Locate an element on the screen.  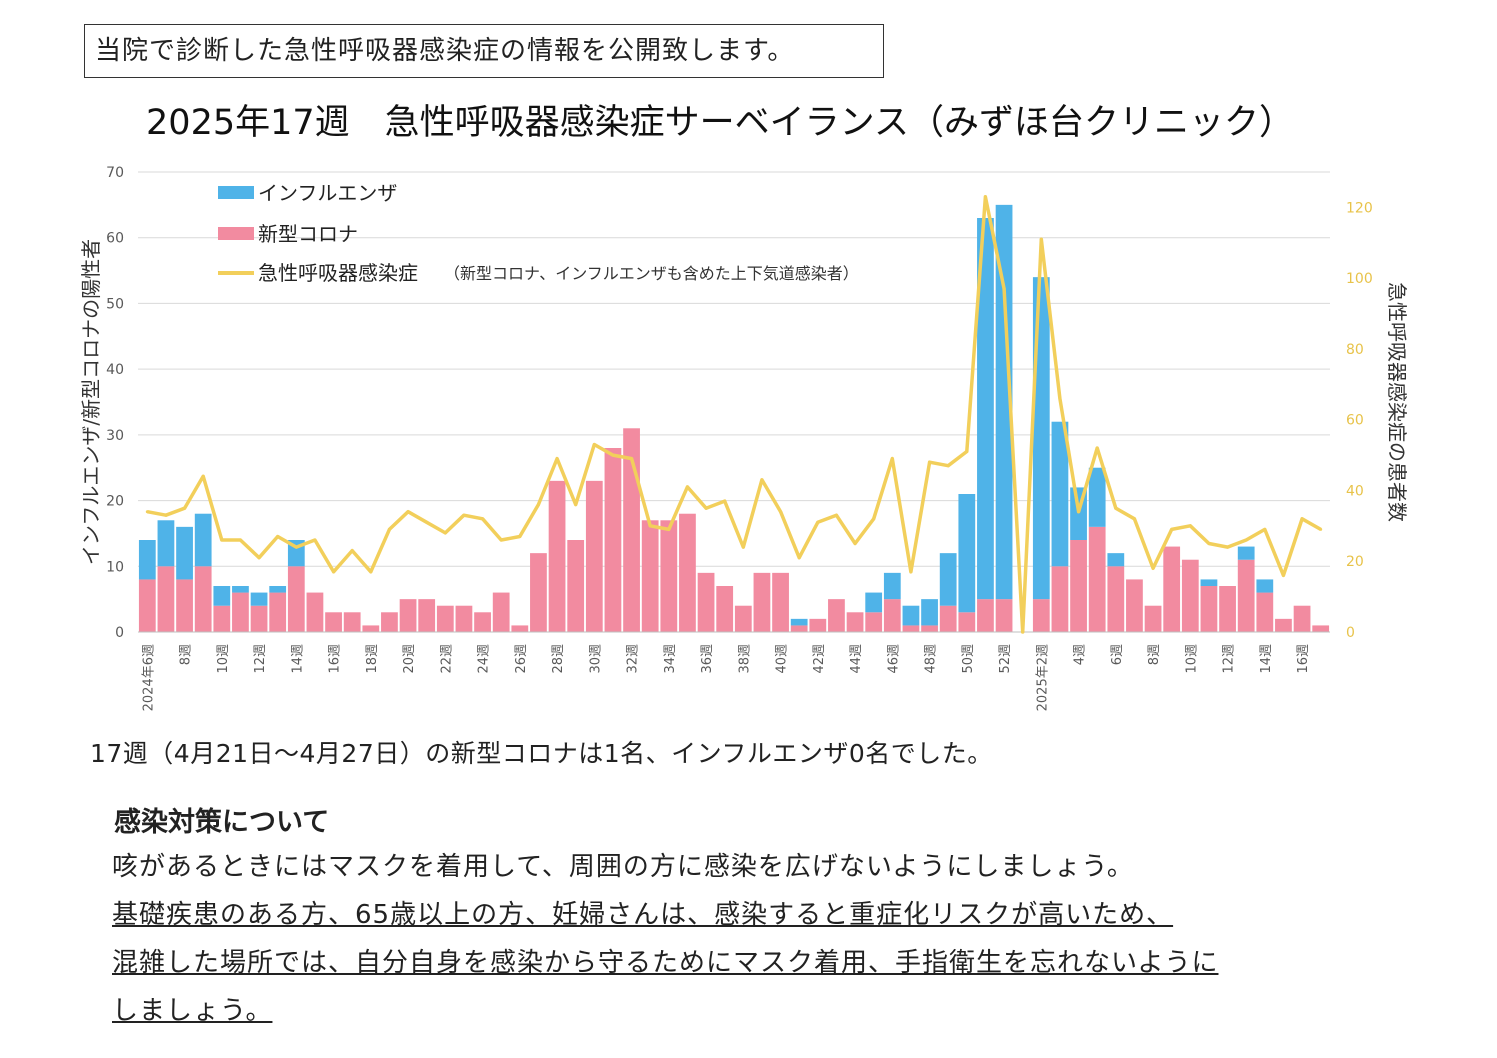
weekly-summary: 17週（4月21日～4月27日）の新型コロナは1名、インフルエンザ0名でした。 is located at coordinates (541, 753).